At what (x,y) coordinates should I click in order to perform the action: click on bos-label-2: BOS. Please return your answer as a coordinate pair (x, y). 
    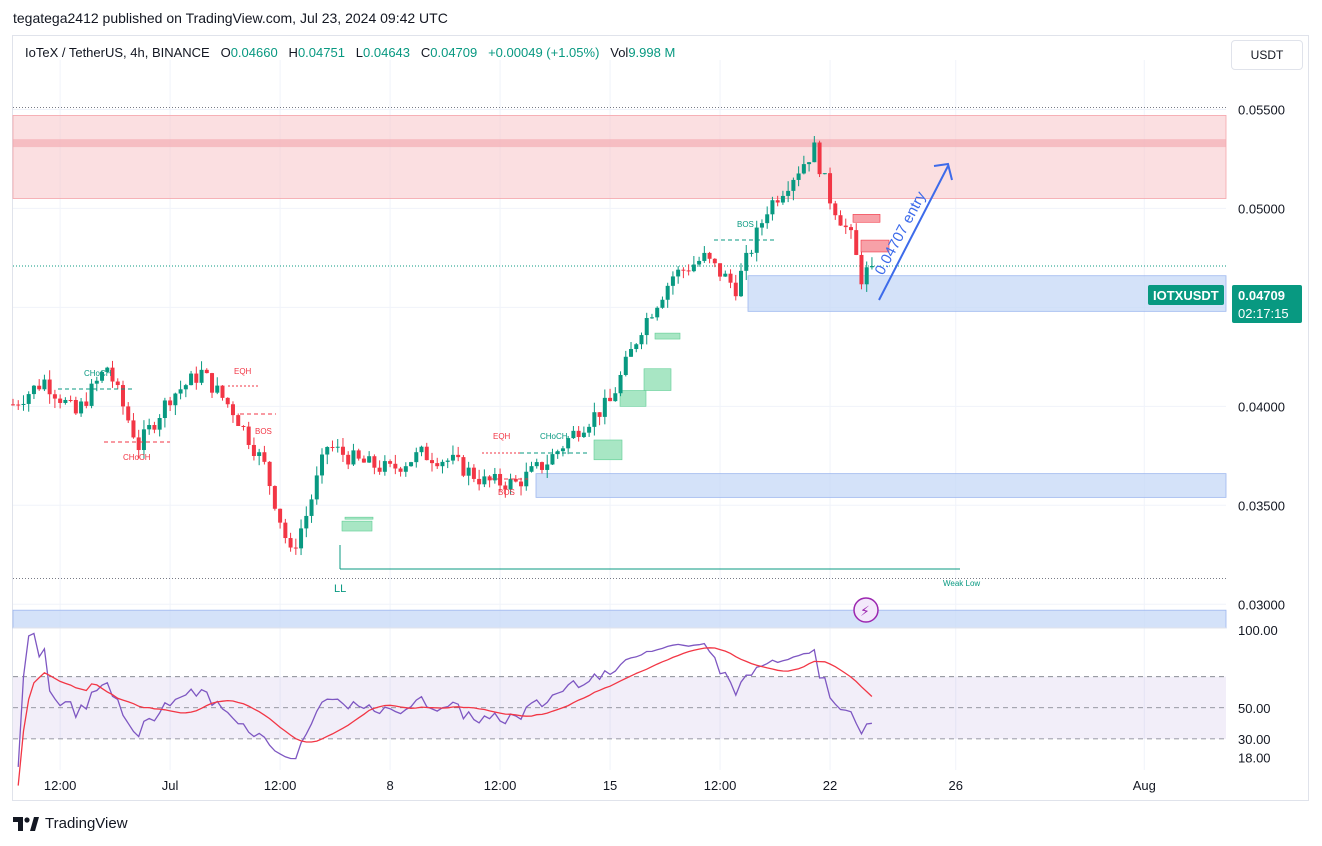
    Looking at the image, I should click on (506, 492).